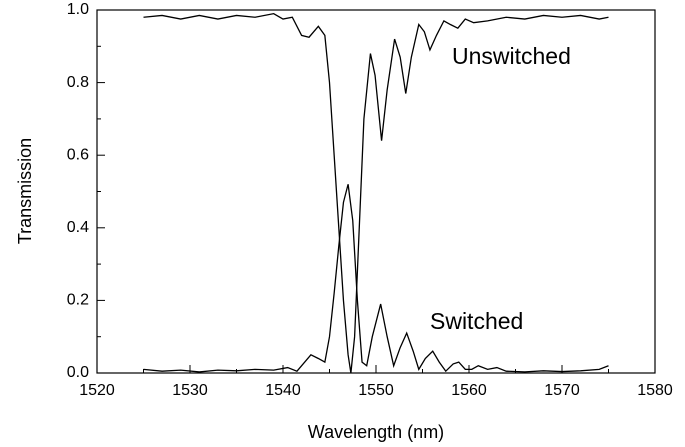 The width and height of the screenshot is (685, 447). I want to click on y-tick-label: 1.0, so click(78, 9).